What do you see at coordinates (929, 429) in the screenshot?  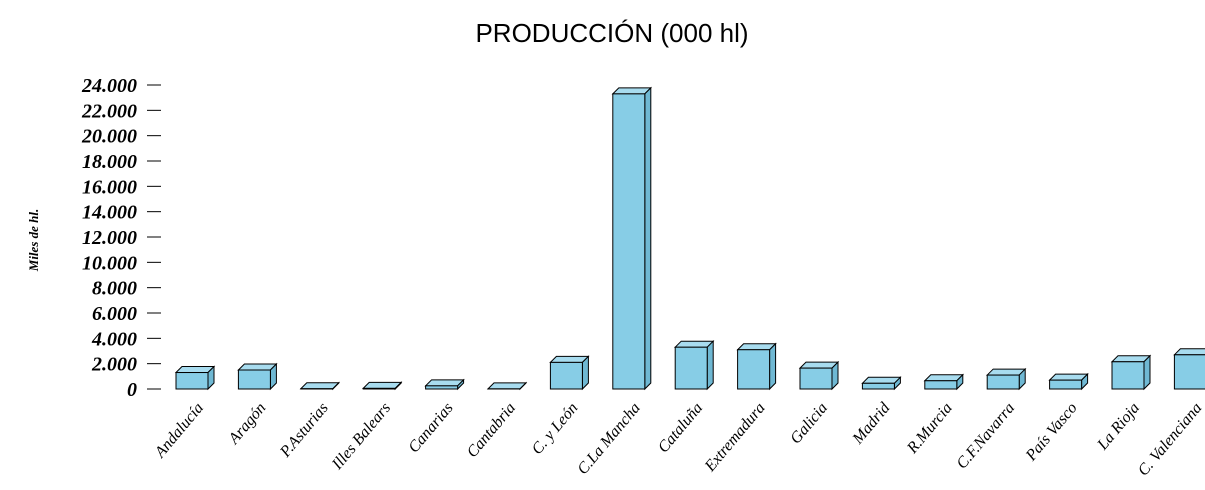 I see `x-tick-label: R.Murcia` at bounding box center [929, 429].